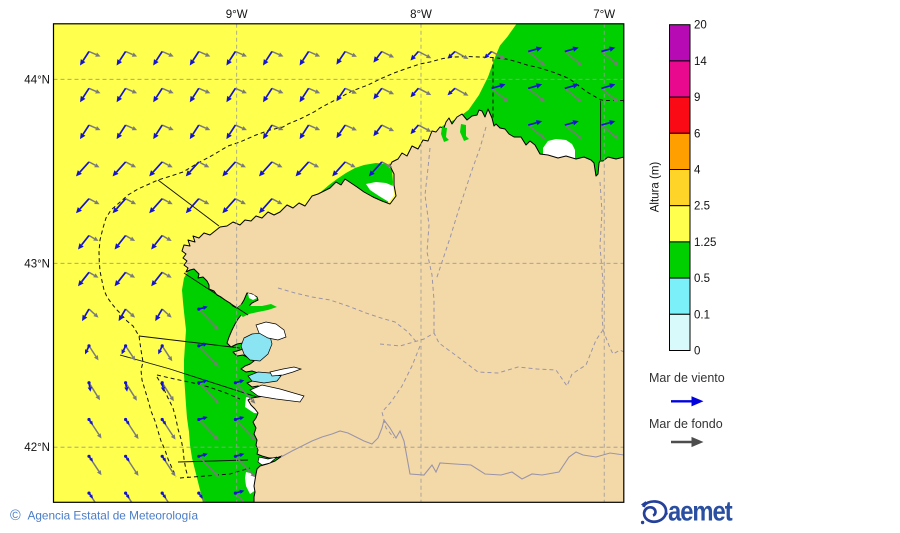  What do you see at coordinates (700, 62) in the screenshot?
I see `svg-text: 14` at bounding box center [700, 62].